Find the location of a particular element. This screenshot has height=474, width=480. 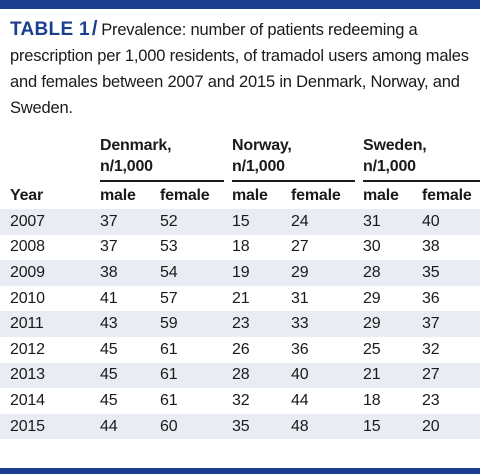

denmark-unit: n/1,000 is located at coordinates (126, 166).